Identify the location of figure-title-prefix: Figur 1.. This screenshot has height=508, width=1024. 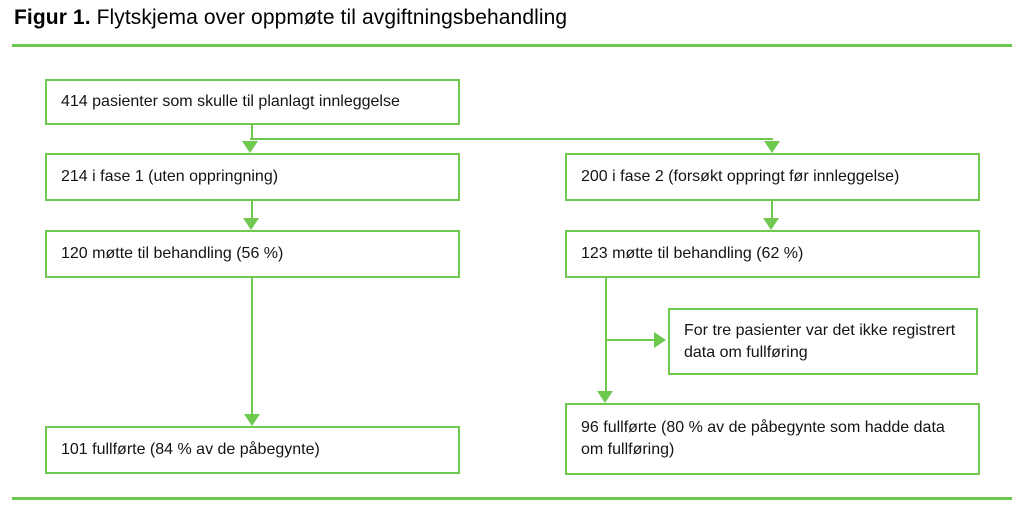
(52, 17).